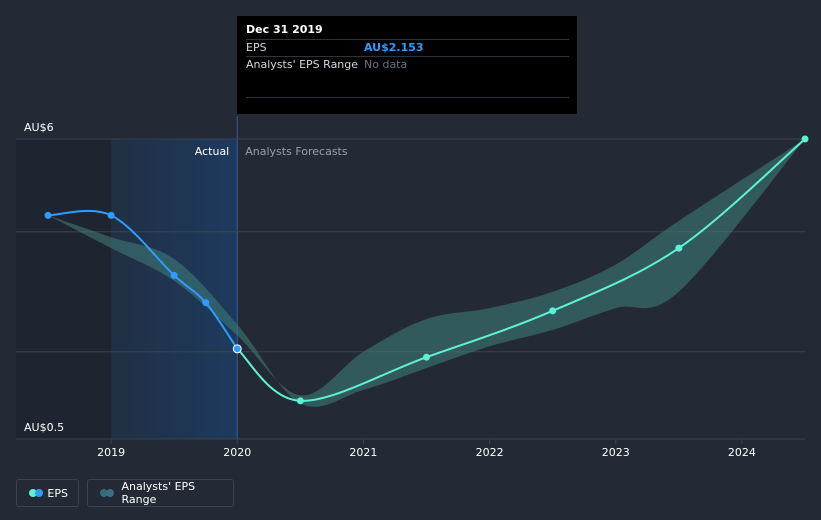  What do you see at coordinates (363, 452) in the screenshot?
I see `x-tick-label-2: 2021` at bounding box center [363, 452].